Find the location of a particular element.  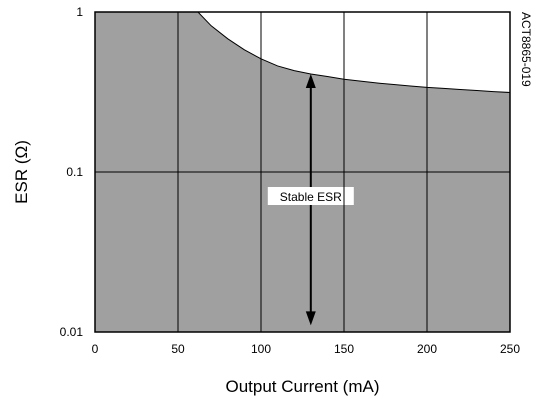

arrow-down-icon is located at coordinates (310, 318).